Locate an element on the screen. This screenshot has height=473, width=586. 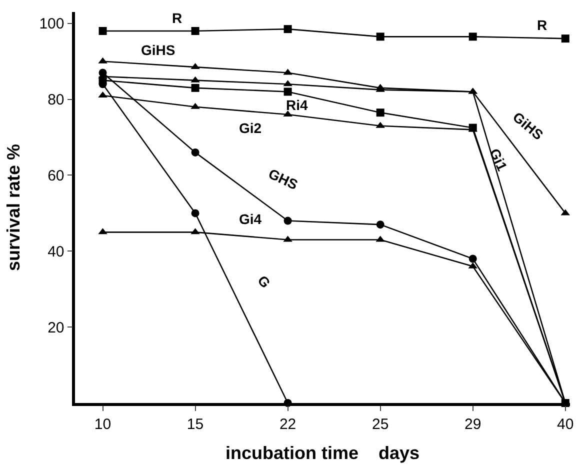
x-tick-label: 22 is located at coordinates (287, 424).